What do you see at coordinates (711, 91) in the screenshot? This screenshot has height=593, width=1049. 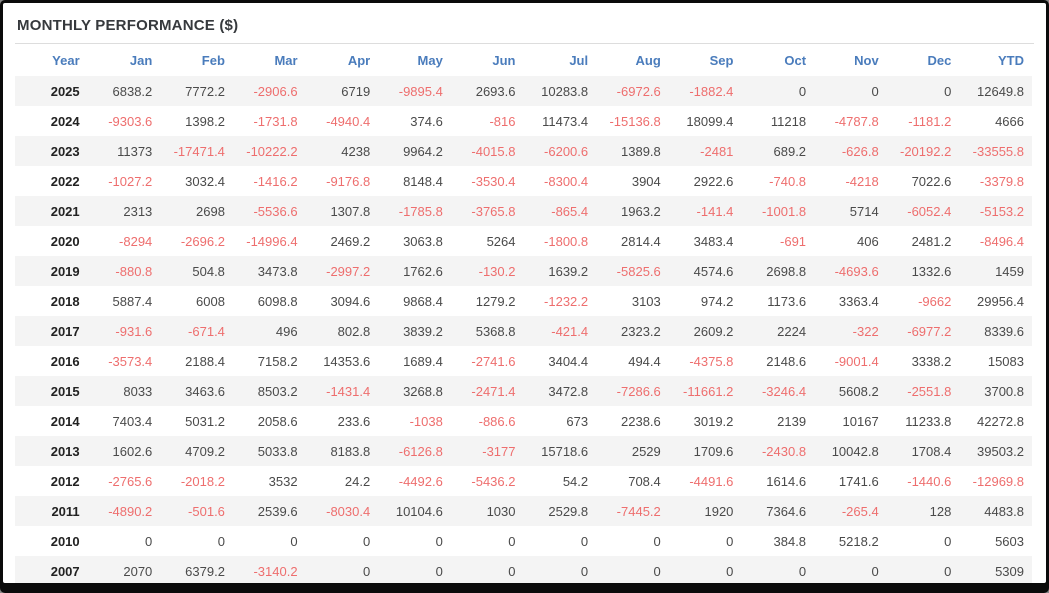 I see `value-cell-sep: -1882.4` at bounding box center [711, 91].